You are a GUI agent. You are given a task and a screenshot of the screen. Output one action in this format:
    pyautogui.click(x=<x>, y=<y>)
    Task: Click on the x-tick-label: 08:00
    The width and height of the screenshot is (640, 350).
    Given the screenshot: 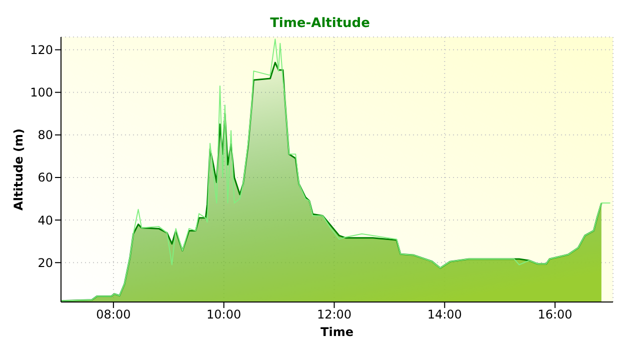 What is the action you would take?
    pyautogui.click(x=113, y=315)
    